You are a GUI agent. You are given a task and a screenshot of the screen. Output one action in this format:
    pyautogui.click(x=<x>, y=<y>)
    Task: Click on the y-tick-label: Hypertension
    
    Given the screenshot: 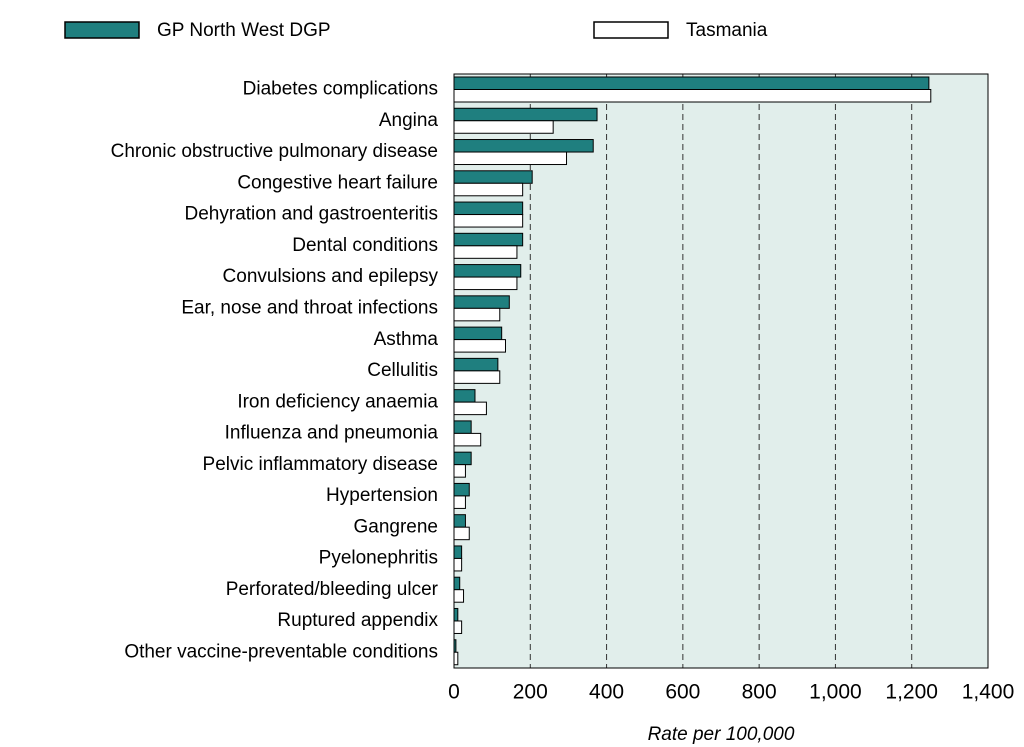 What is the action you would take?
    pyautogui.click(x=382, y=495)
    